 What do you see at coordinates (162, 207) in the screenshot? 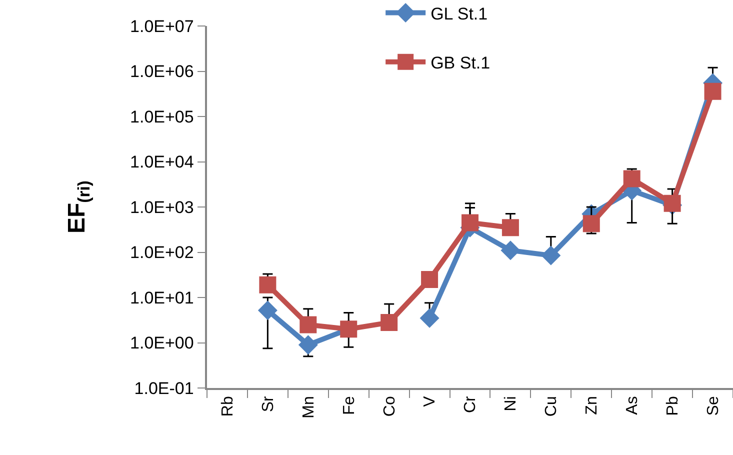
I see `y-tick-label: 1.0E+03` at bounding box center [162, 207].